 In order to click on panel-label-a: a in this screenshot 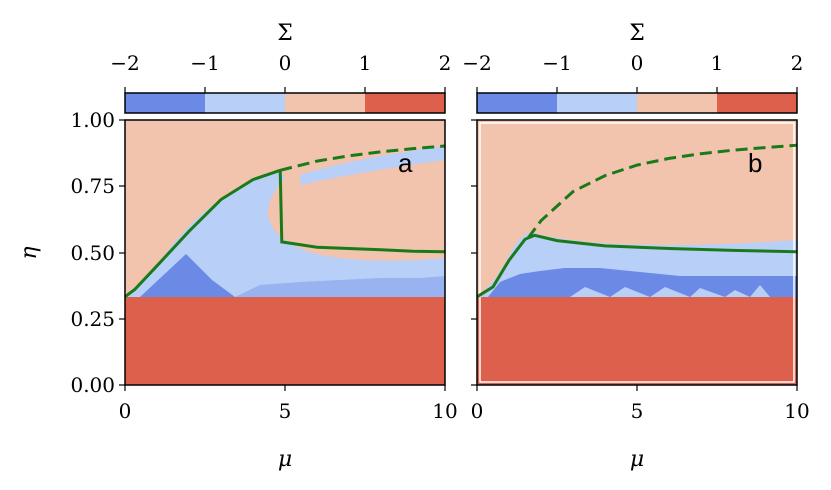, I will do `click(405, 163)`.